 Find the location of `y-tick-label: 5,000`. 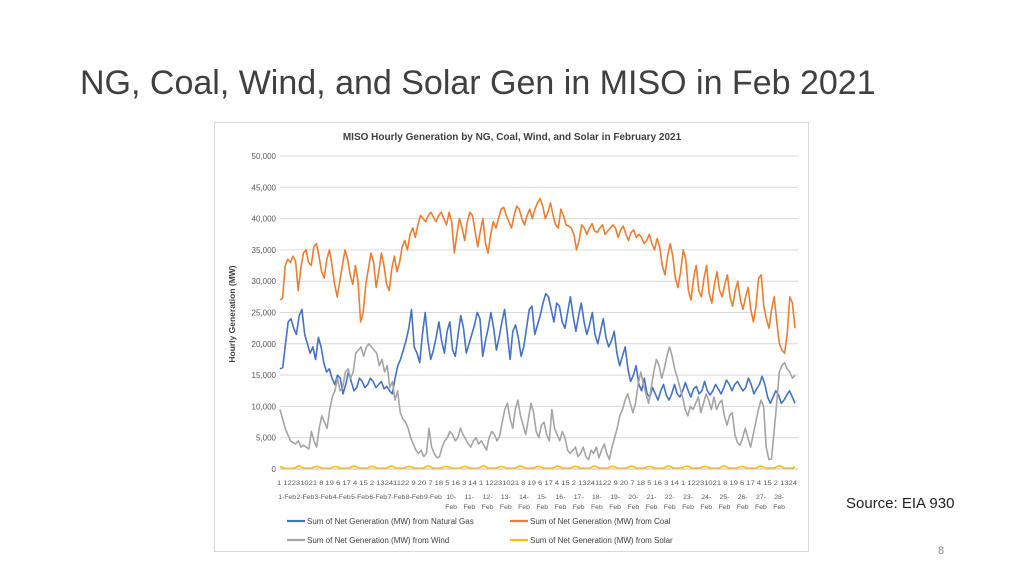

y-tick-label: 5,000 is located at coordinates (266, 438).